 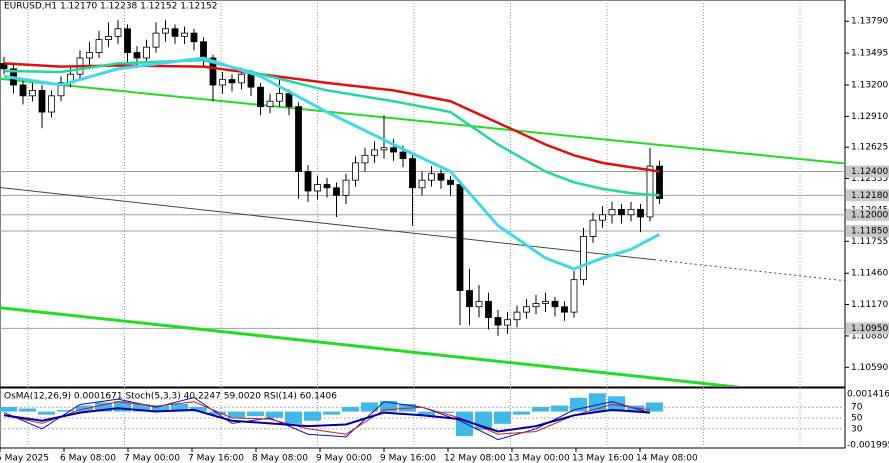 I want to click on y-tick-label: 1.11755, so click(x=869, y=242).